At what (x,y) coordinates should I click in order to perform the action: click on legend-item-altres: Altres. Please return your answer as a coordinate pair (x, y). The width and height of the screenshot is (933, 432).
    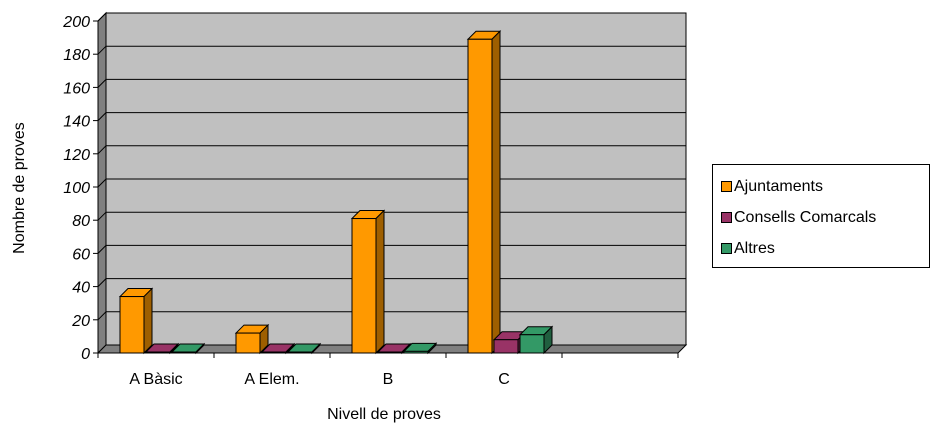
    Looking at the image, I should click on (825, 248).